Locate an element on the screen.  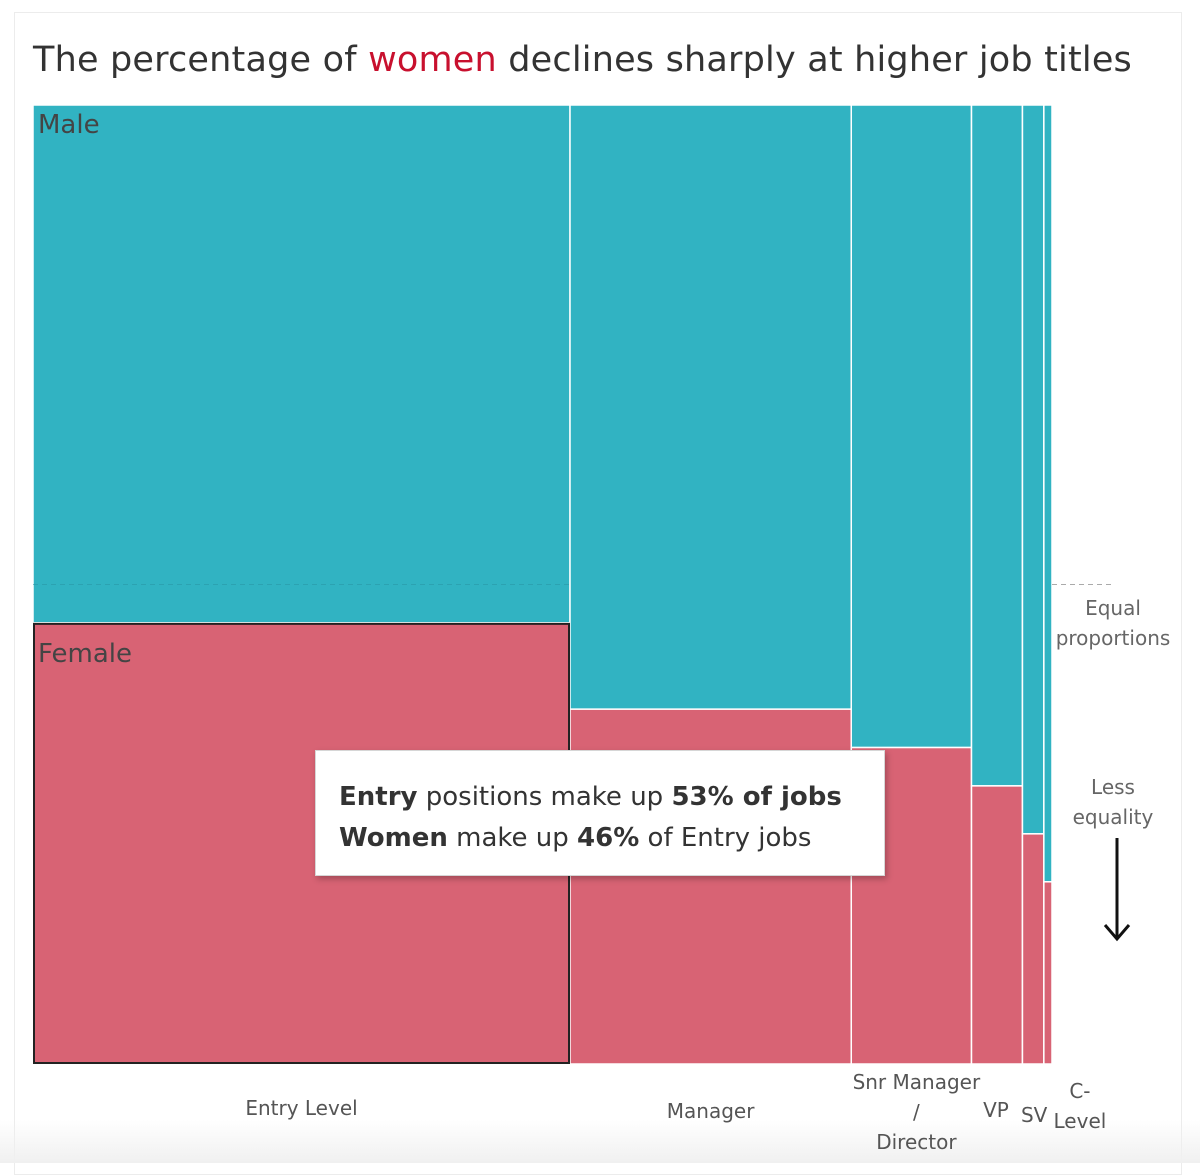
tooltip-bold-share: 53% of jobs is located at coordinates (756, 797).